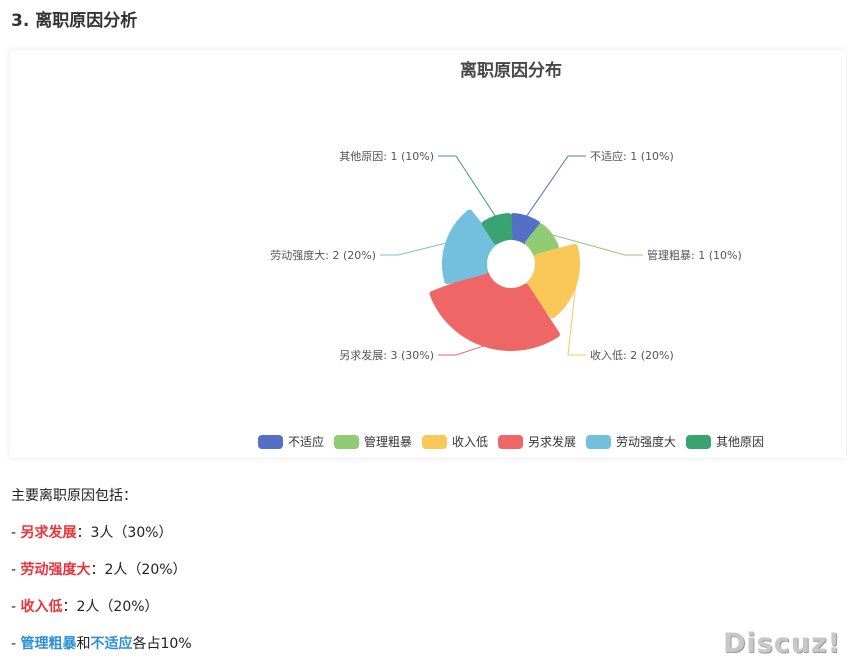 Image resolution: width=847 pixels, height=671 pixels. Describe the element at coordinates (388, 441) in the screenshot. I see `legend-label: 管理粗暴` at that location.